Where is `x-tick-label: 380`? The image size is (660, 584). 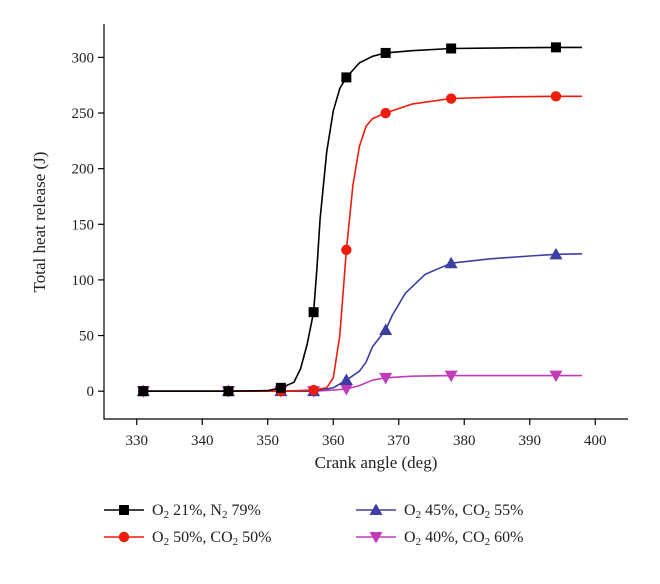
x-tick-label: 380 is located at coordinates (464, 441).